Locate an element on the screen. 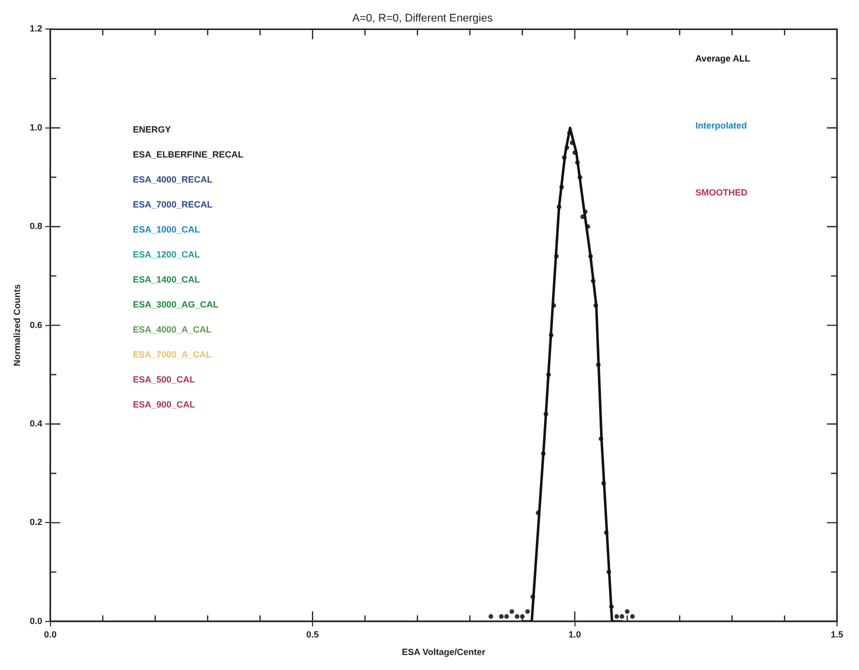 This screenshot has height=670, width=859. legend-label: ESA_4000_RECAL is located at coordinates (172, 179).